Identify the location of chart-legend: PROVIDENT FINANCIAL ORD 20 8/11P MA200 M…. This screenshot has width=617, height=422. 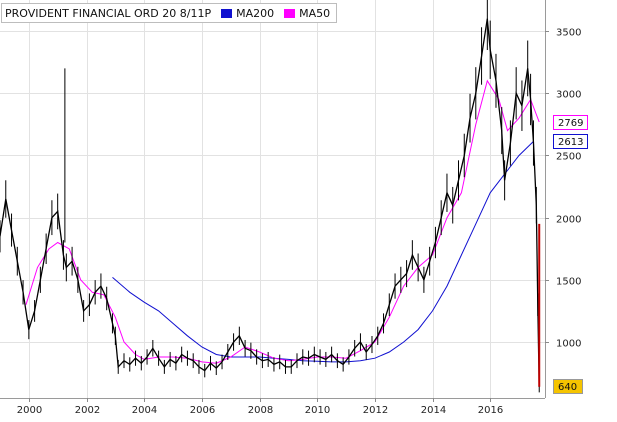
(169, 13).